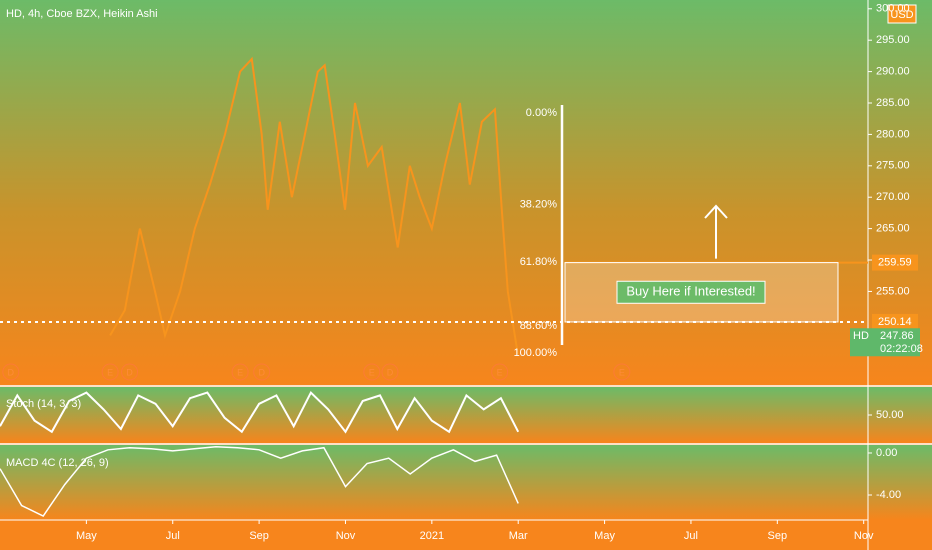 This screenshot has height=550, width=932. What do you see at coordinates (901, 349) in the screenshot?
I see `countdown: 02:22:08` at bounding box center [901, 349].